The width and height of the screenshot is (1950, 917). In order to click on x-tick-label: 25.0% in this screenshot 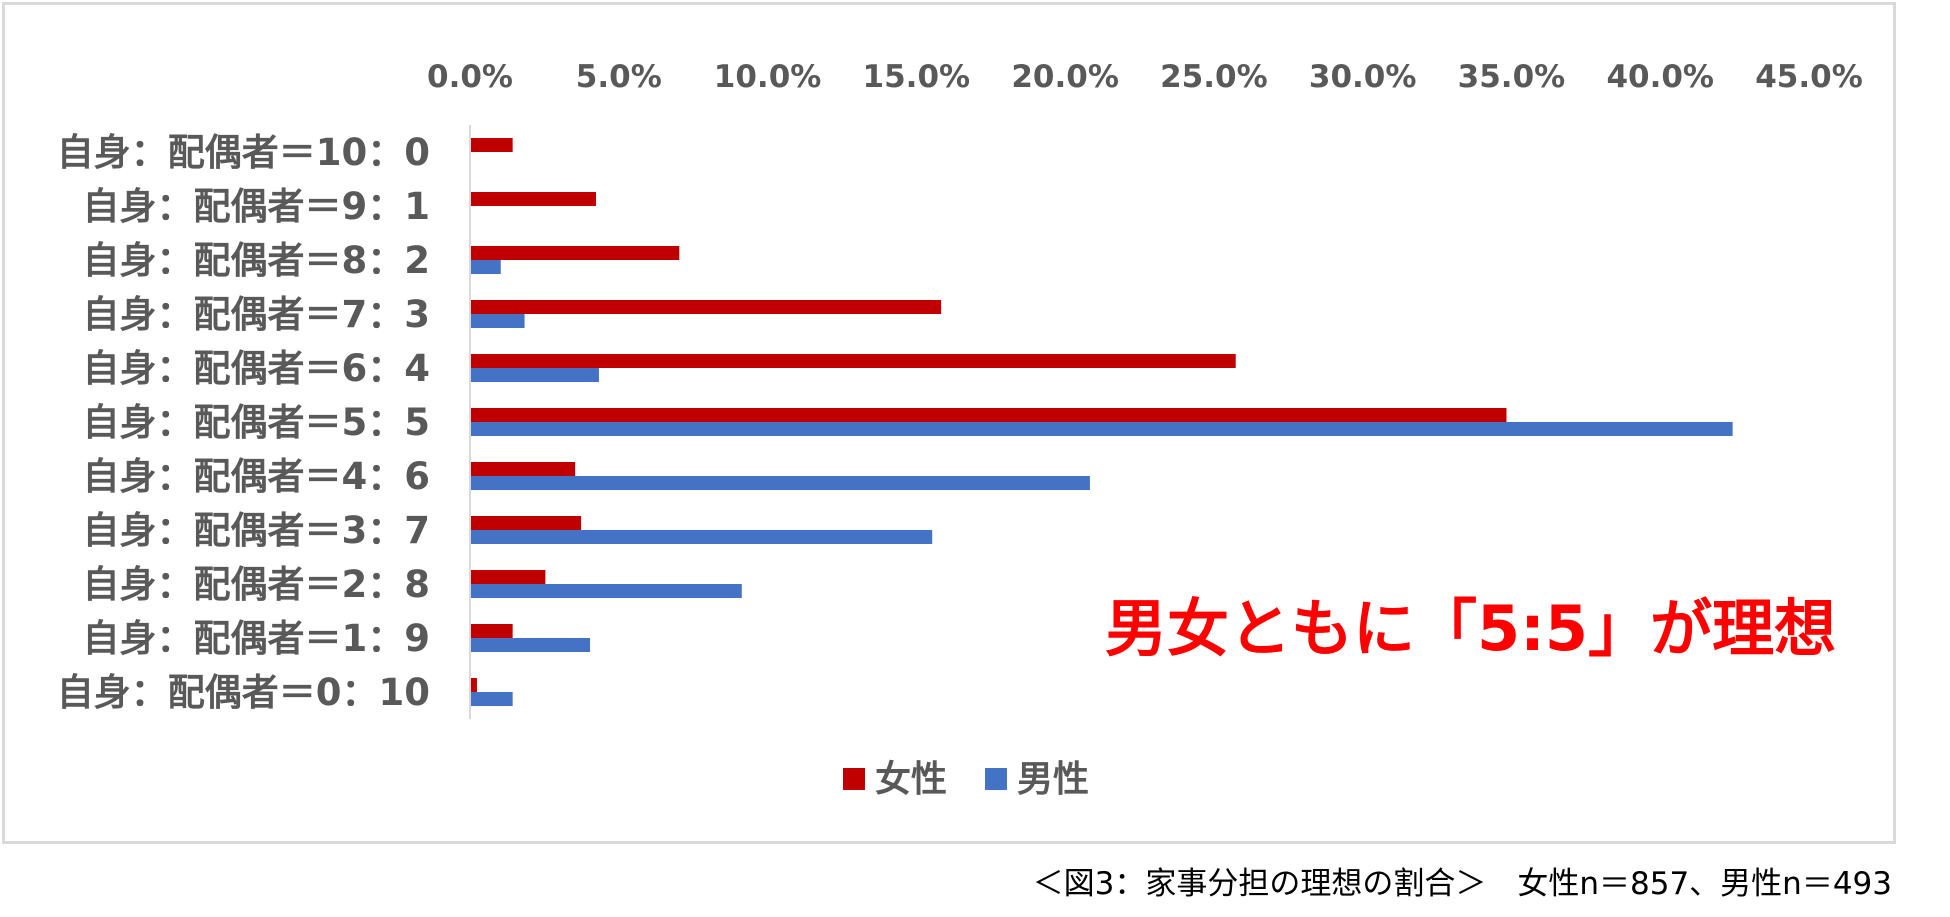, I will do `click(1214, 77)`.